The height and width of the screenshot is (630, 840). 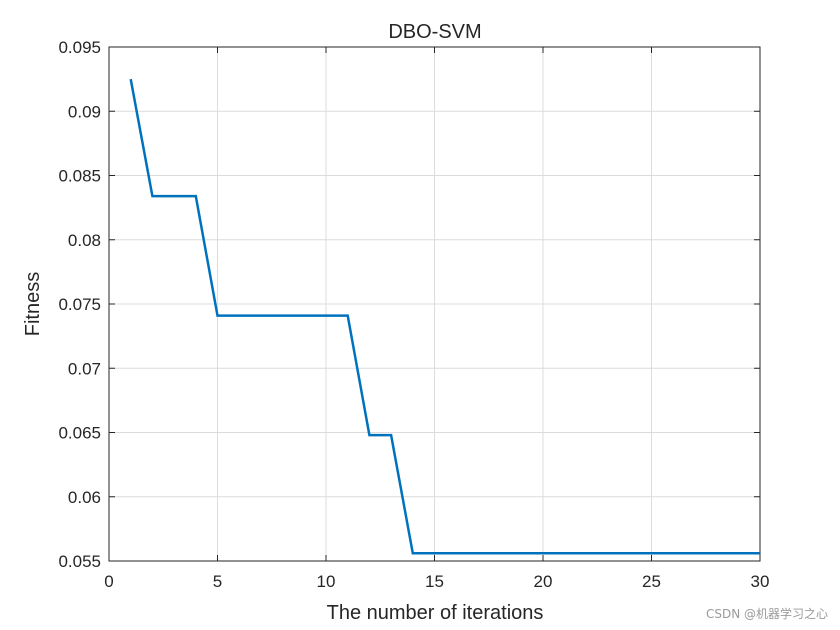 I want to click on y-tick-label: 0.08, so click(x=84, y=240).